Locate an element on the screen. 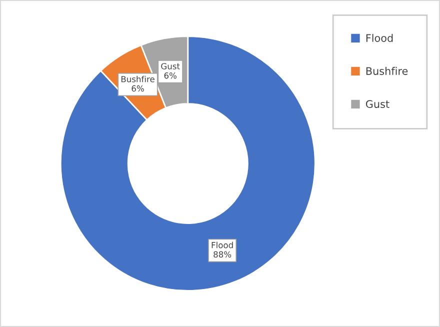 This screenshot has height=327, width=440. slice-label: Bushfire is located at coordinates (137, 79).